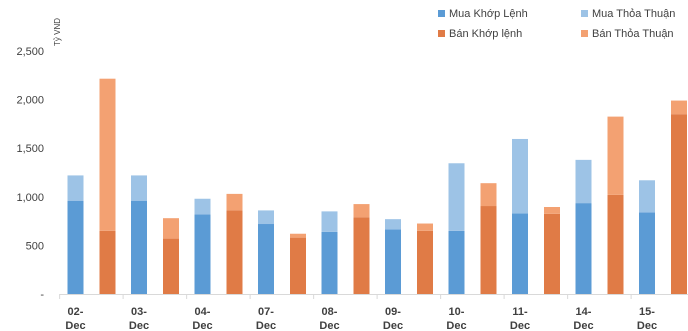 This screenshot has width=688, height=331. Describe the element at coordinates (30, 101) in the screenshot. I see `y-tick-label: 2,000` at that location.